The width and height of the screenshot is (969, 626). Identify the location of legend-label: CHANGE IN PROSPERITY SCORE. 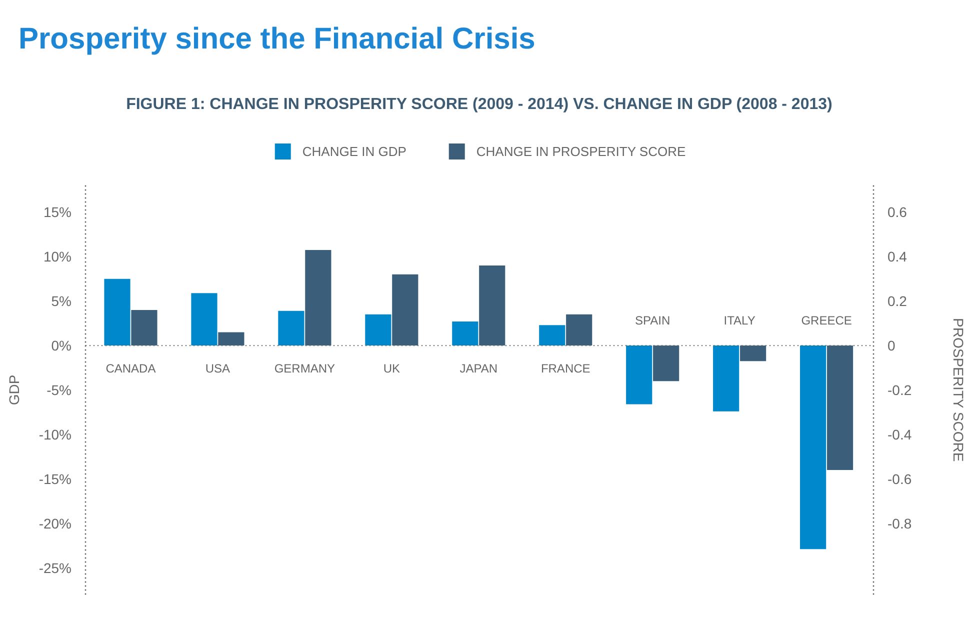
(581, 151).